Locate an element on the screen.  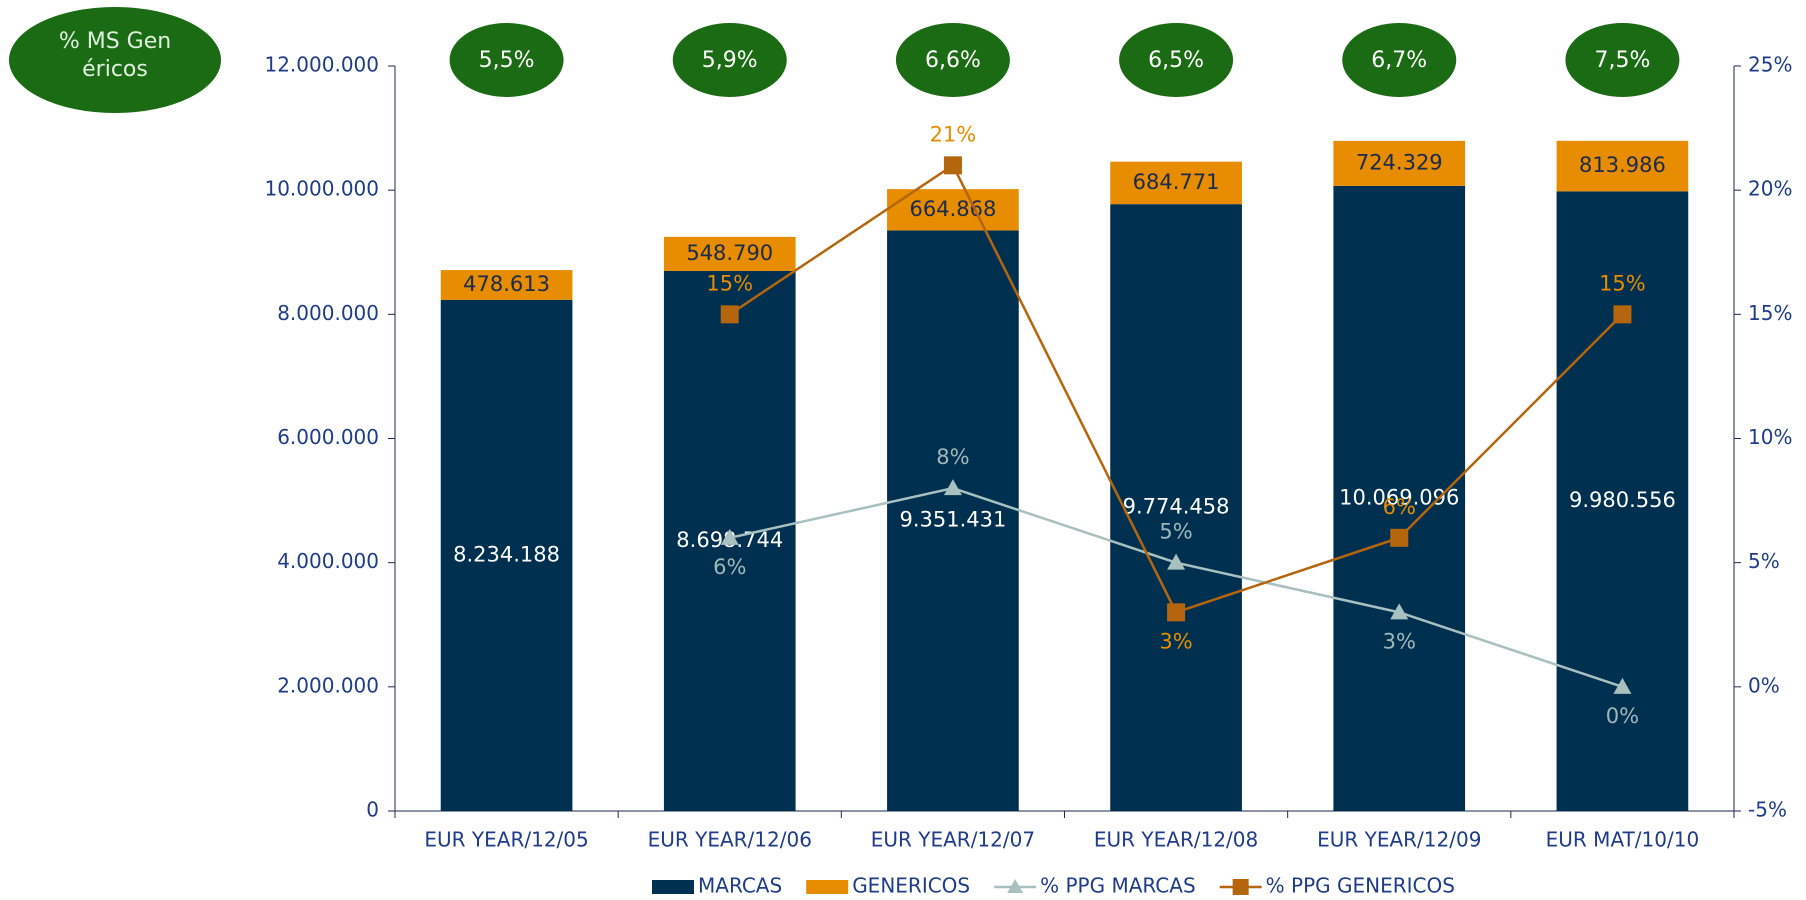
bar-label: 684.771 is located at coordinates (1176, 182).